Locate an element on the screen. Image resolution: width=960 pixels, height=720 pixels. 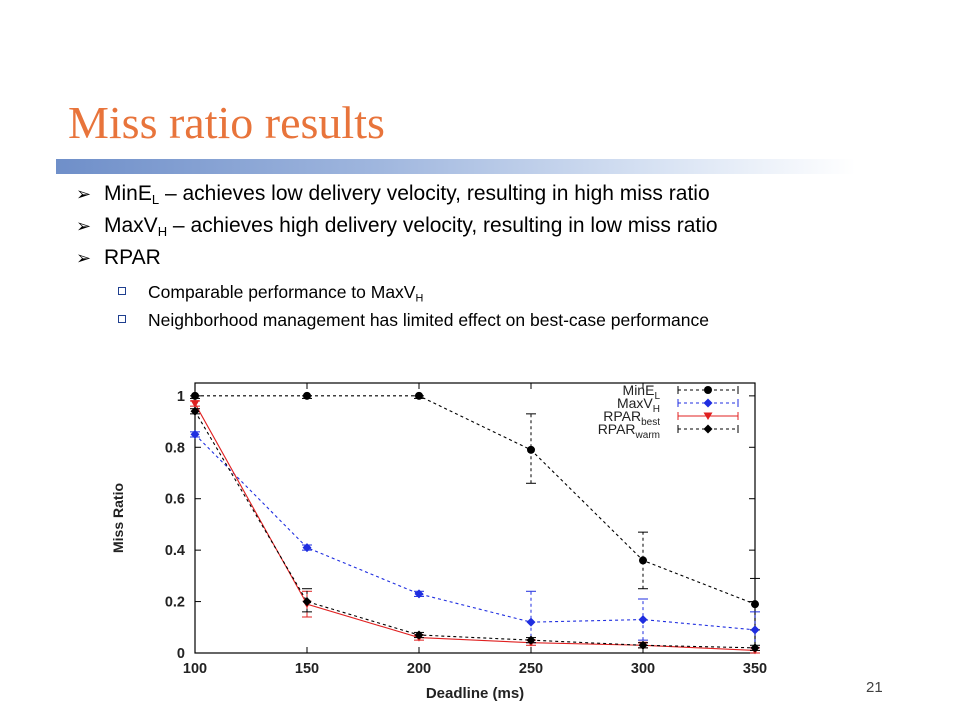
y-axis-label: Miss Ratio is located at coordinates (118, 518).